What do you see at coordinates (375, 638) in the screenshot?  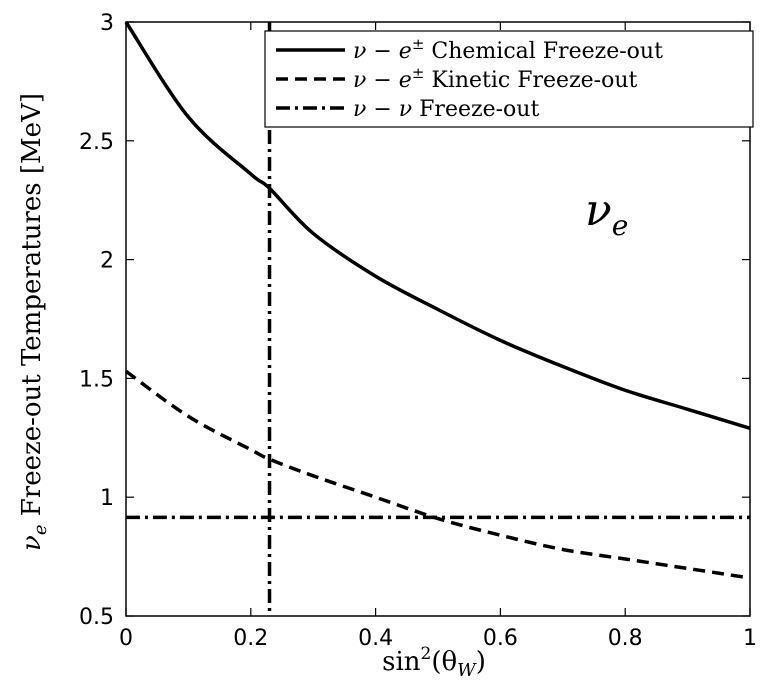 I see `x-tick-label-2: 0.4` at bounding box center [375, 638].